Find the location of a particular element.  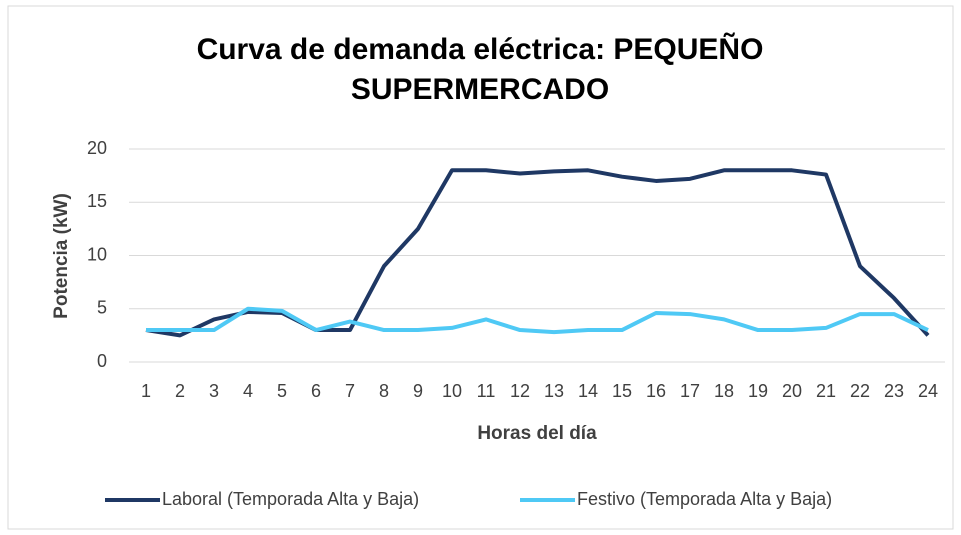

x-tick-label: 2 is located at coordinates (180, 391).